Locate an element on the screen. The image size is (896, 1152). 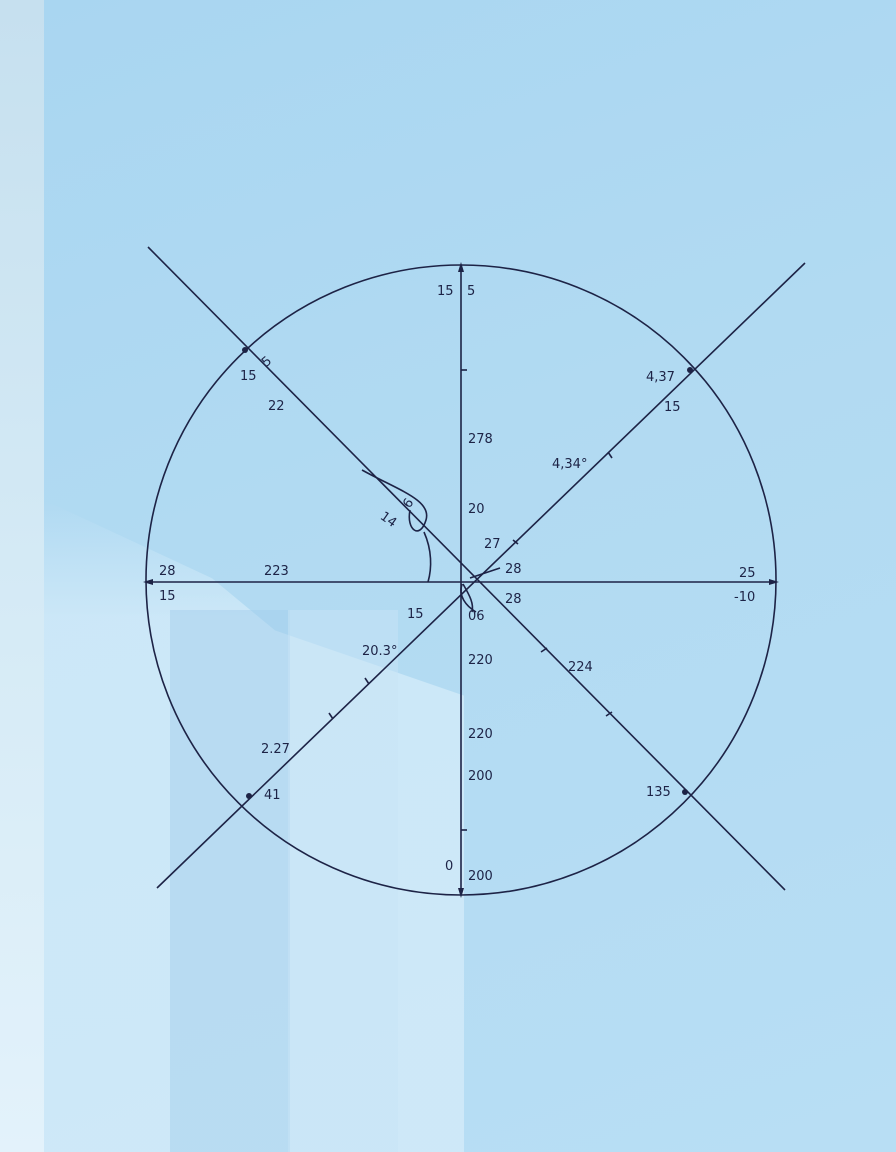
label-bottom-0: 0 is located at coordinates (449, 866).